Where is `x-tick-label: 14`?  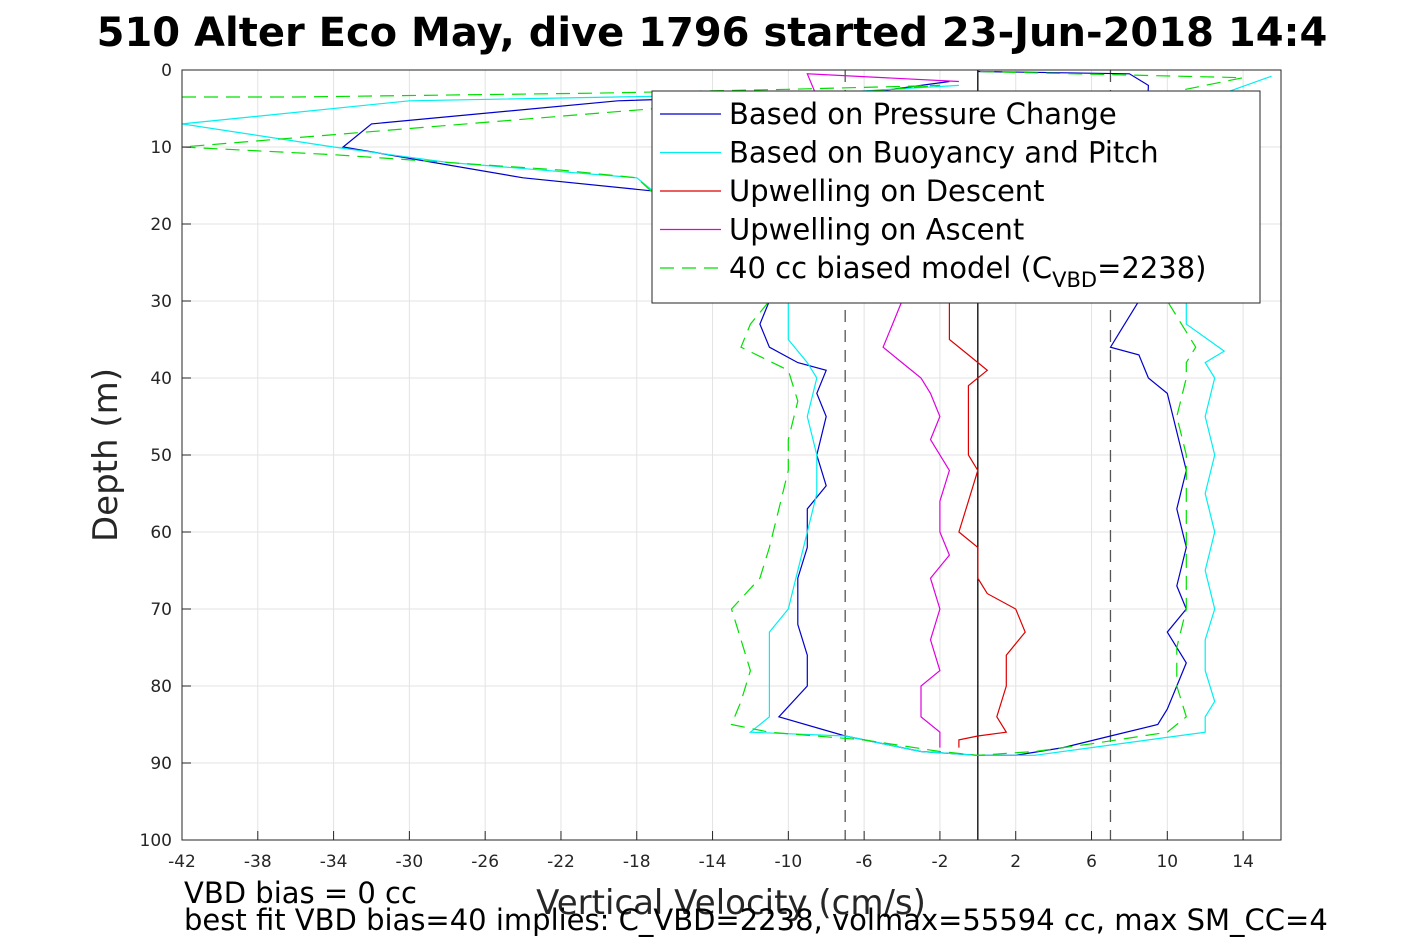
x-tick-label: 14 is located at coordinates (1243, 862).